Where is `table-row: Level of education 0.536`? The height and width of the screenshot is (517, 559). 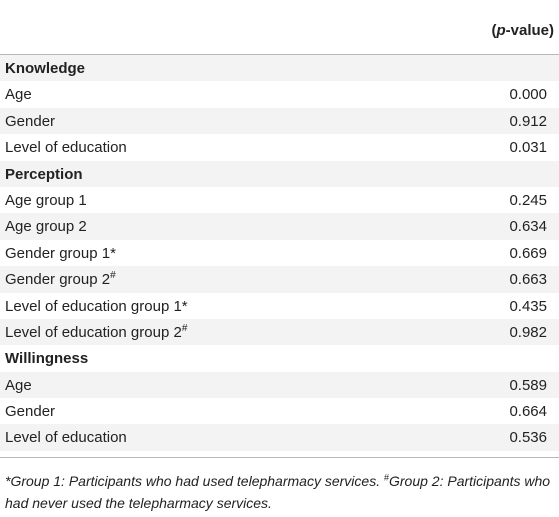
table-row: Level of education 0.536 is located at coordinates (279, 437).